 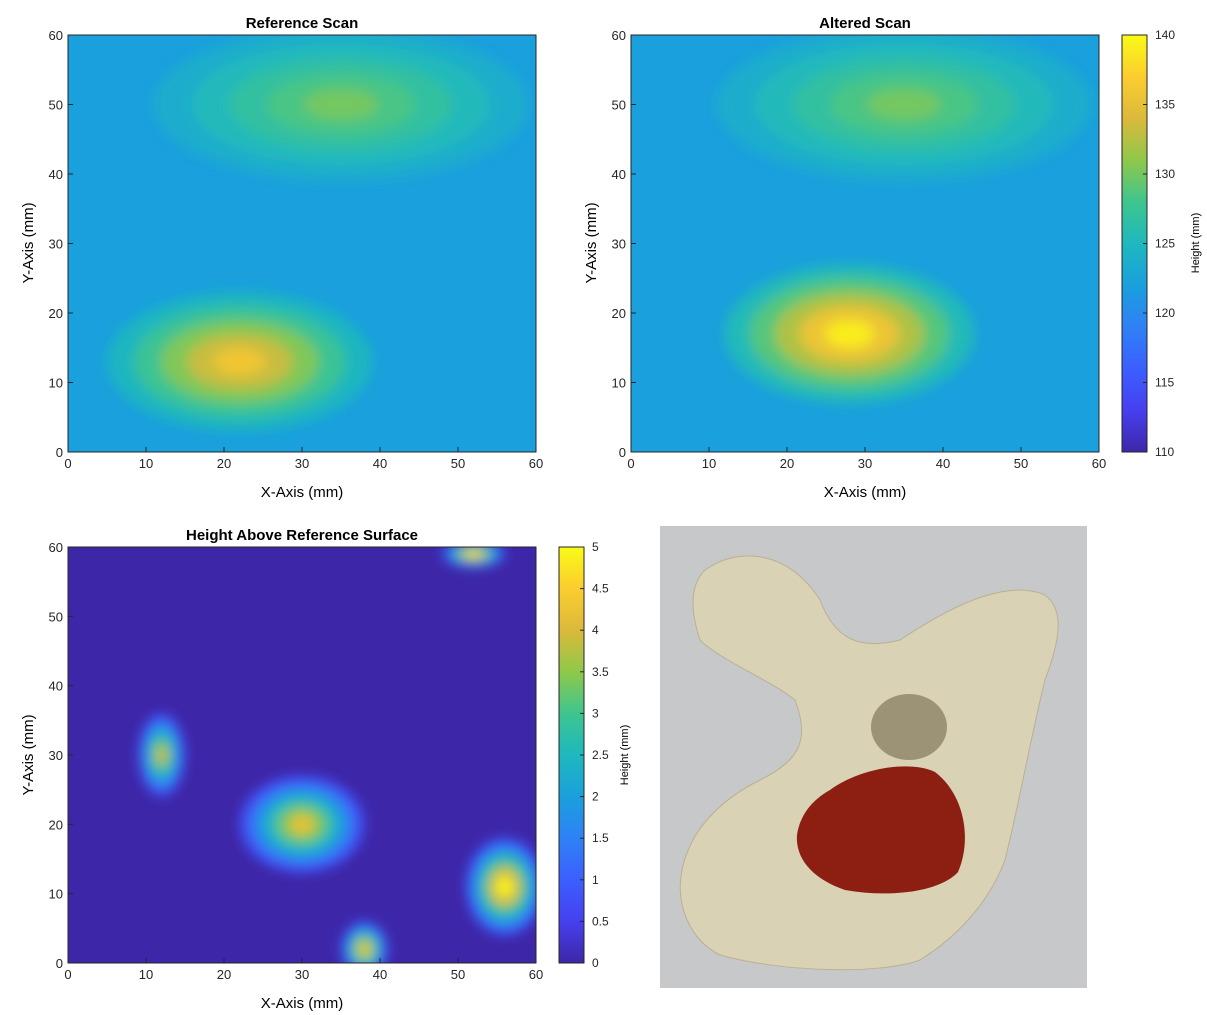 I want to click on colorbar-tick-label: 4, so click(x=595, y=630).